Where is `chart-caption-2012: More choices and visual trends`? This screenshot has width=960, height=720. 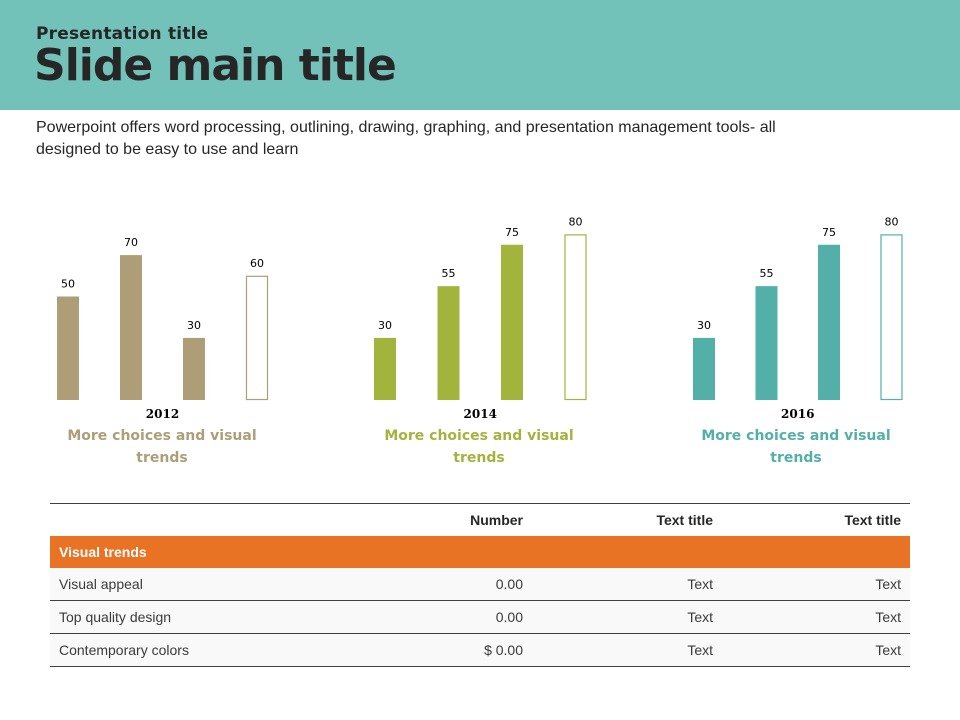 chart-caption-2012: More choices and visual trends is located at coordinates (162, 447).